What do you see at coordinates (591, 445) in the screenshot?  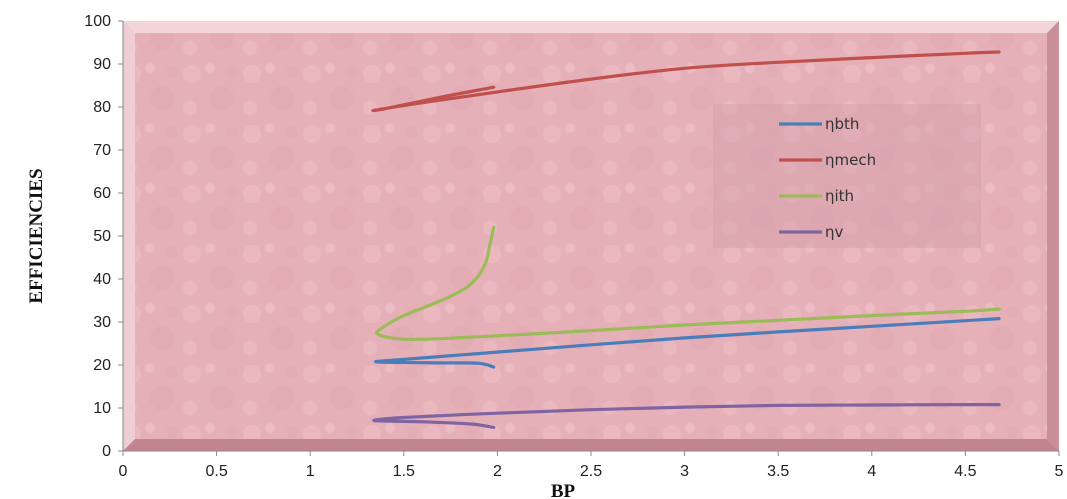 I see `bevel-bottom` at bounding box center [591, 445].